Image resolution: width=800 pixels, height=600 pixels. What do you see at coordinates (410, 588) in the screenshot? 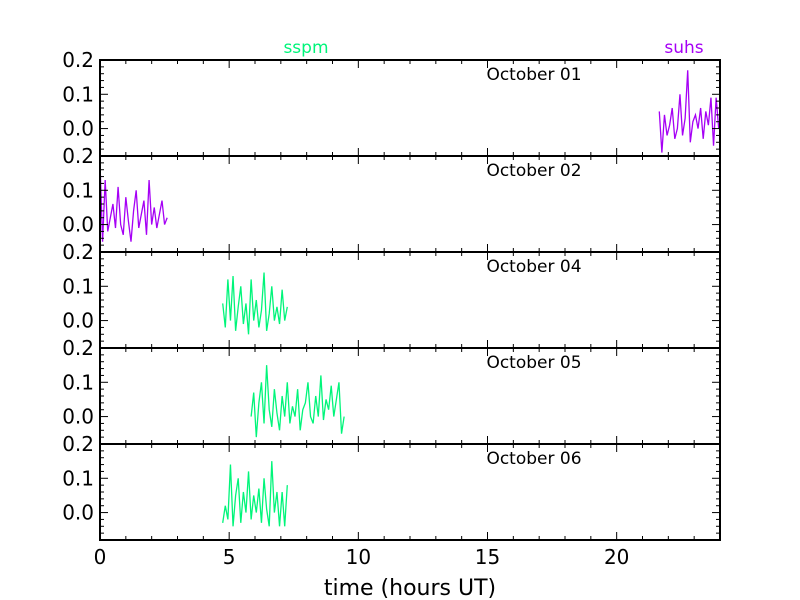
I see `x-axis-title: time (hours UT)` at bounding box center [410, 588].